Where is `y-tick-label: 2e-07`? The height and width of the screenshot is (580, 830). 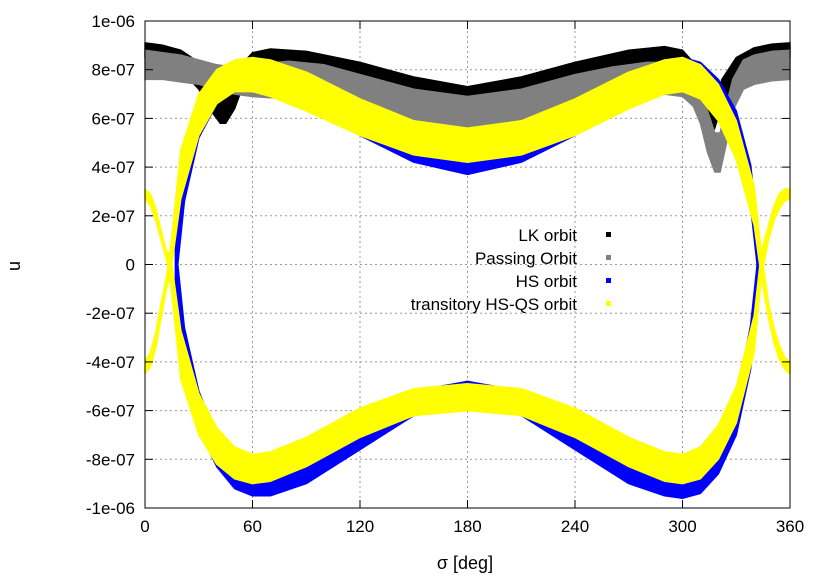
y-tick-label: 2e-07 is located at coordinates (113, 216).